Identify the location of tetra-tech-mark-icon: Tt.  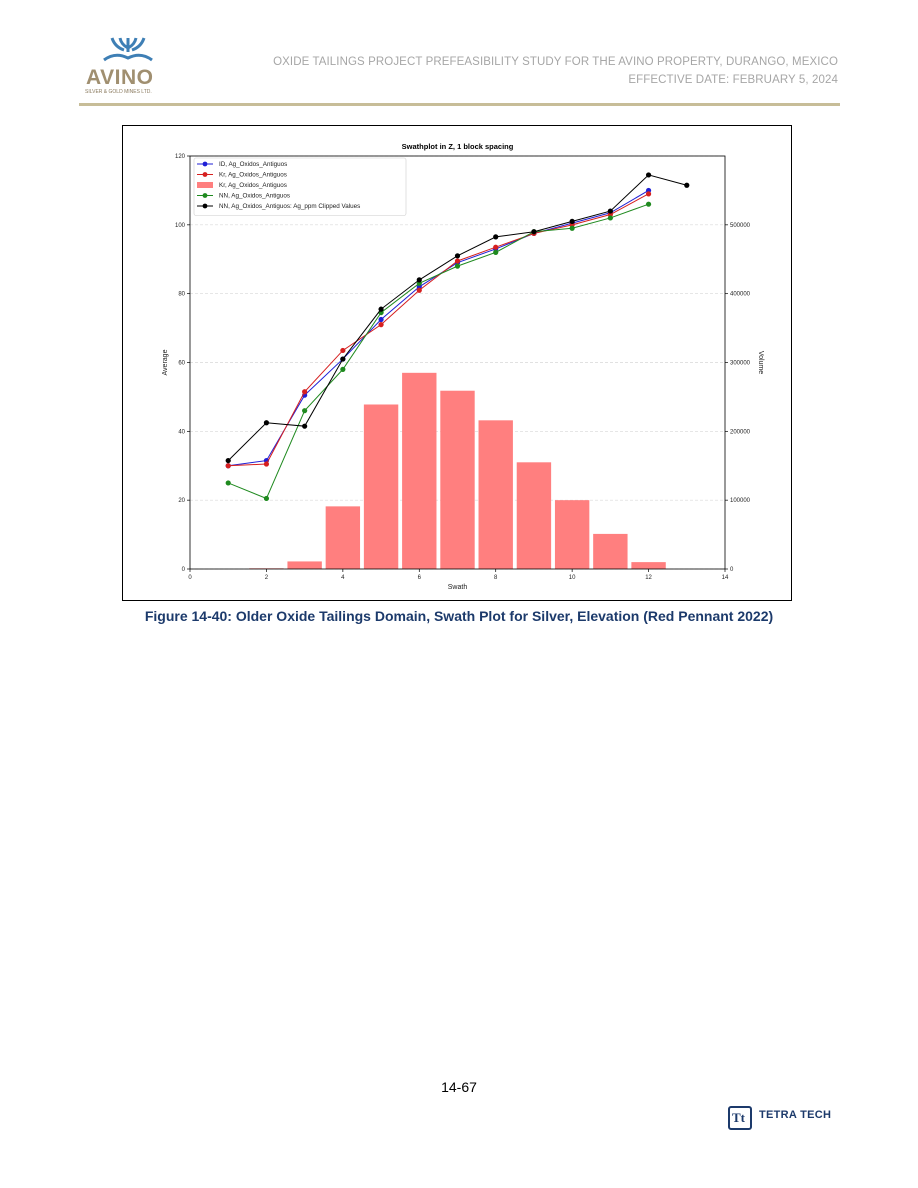
(740, 1118).